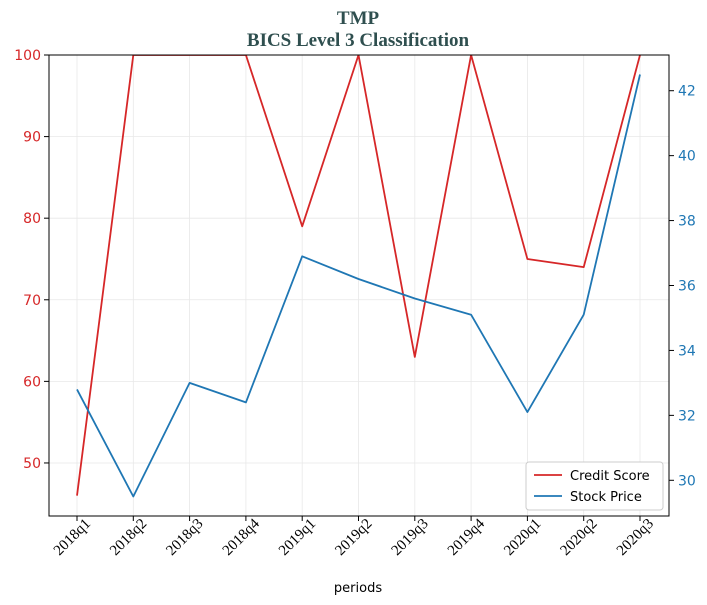 This screenshot has width=707, height=605. I want to click on x-axis-tick-label: 2020q2, so click(579, 537).